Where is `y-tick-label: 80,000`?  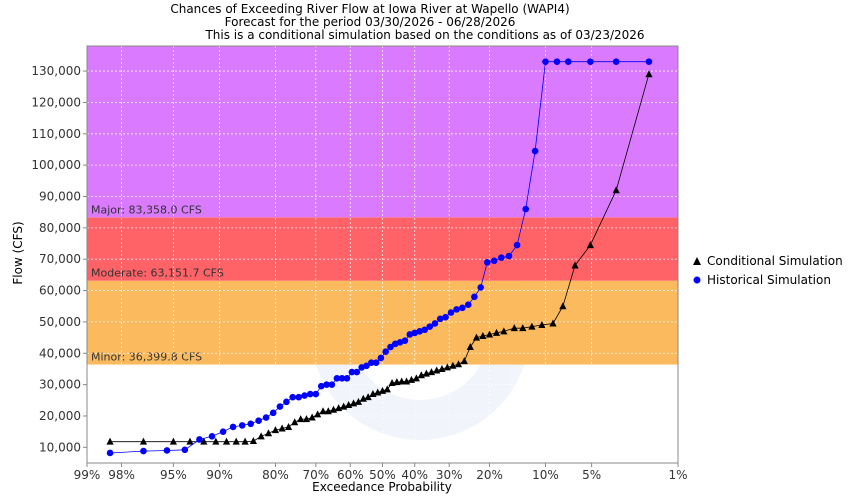 y-tick-label: 80,000 is located at coordinates (60, 228).